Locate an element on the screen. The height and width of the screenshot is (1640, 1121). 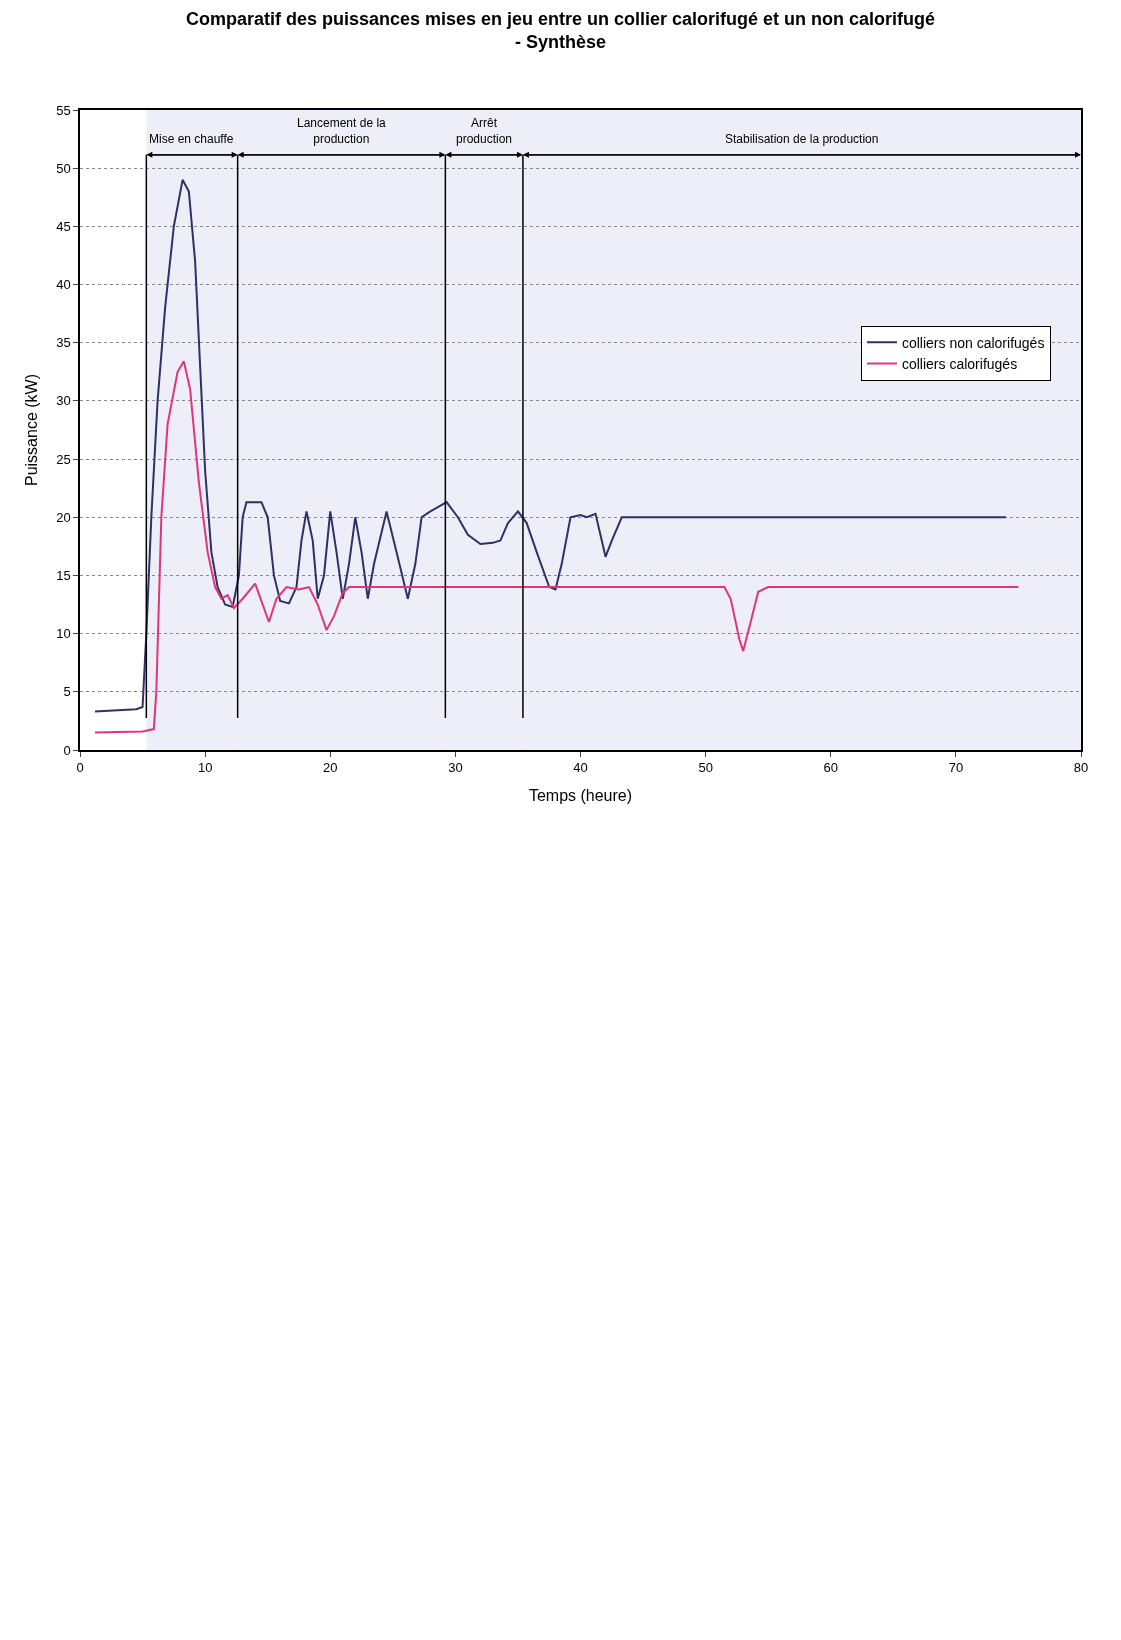
y-axis-title: Puissance (kW) is located at coordinates (31, 430).